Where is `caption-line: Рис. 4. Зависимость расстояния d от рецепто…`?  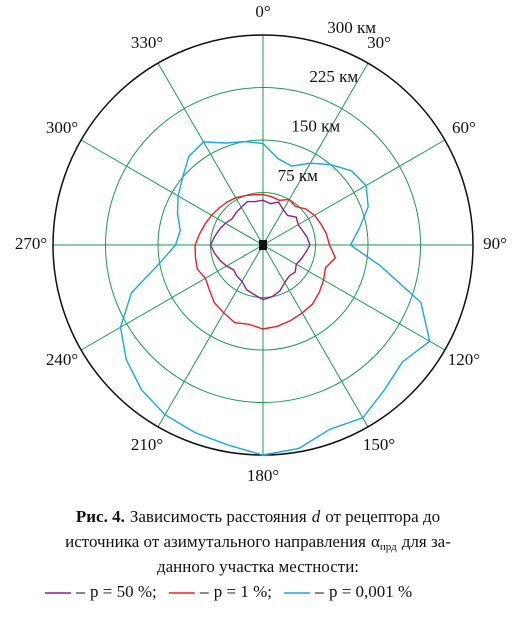 caption-line: Рис. 4. Зависимость расстояния d от рецепто… is located at coordinates (258, 516).